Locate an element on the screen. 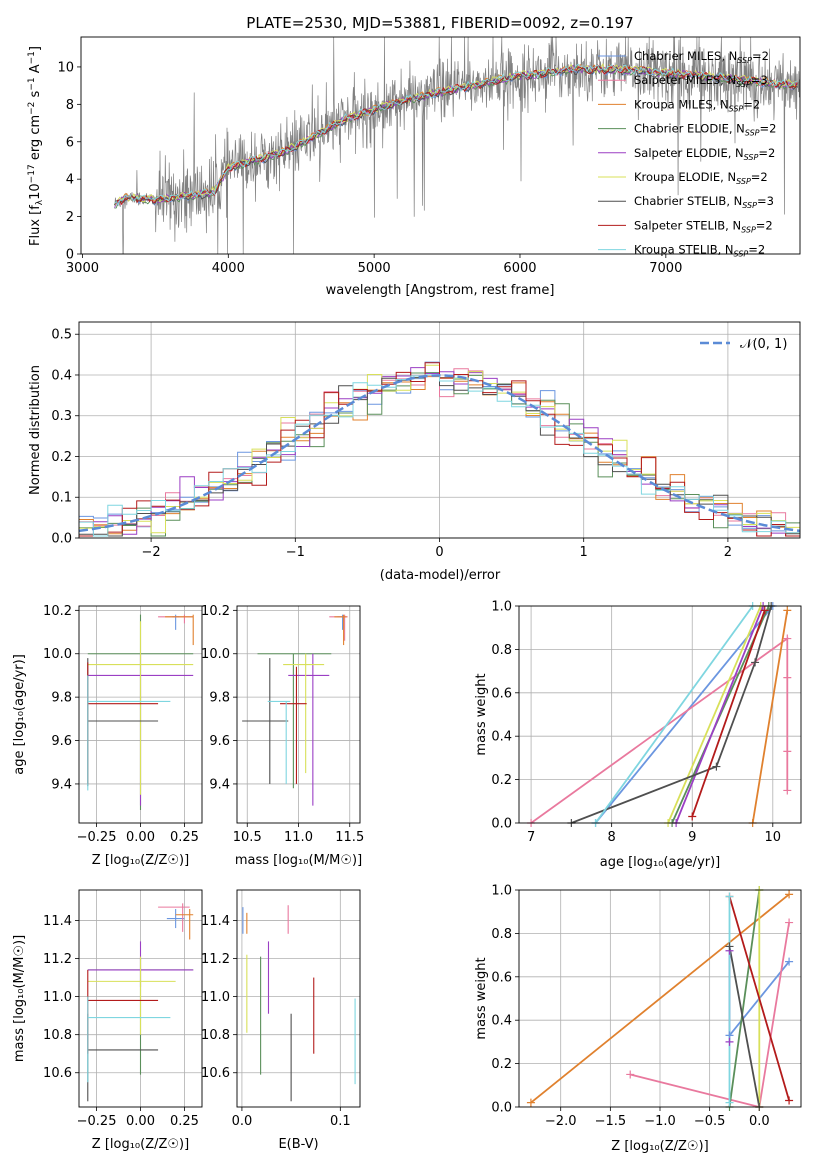 Image resolution: width=819 pixels, height=1174 pixels. x-axis-label: Z [log₁₀(Z/Z☉)] is located at coordinates (140, 860).